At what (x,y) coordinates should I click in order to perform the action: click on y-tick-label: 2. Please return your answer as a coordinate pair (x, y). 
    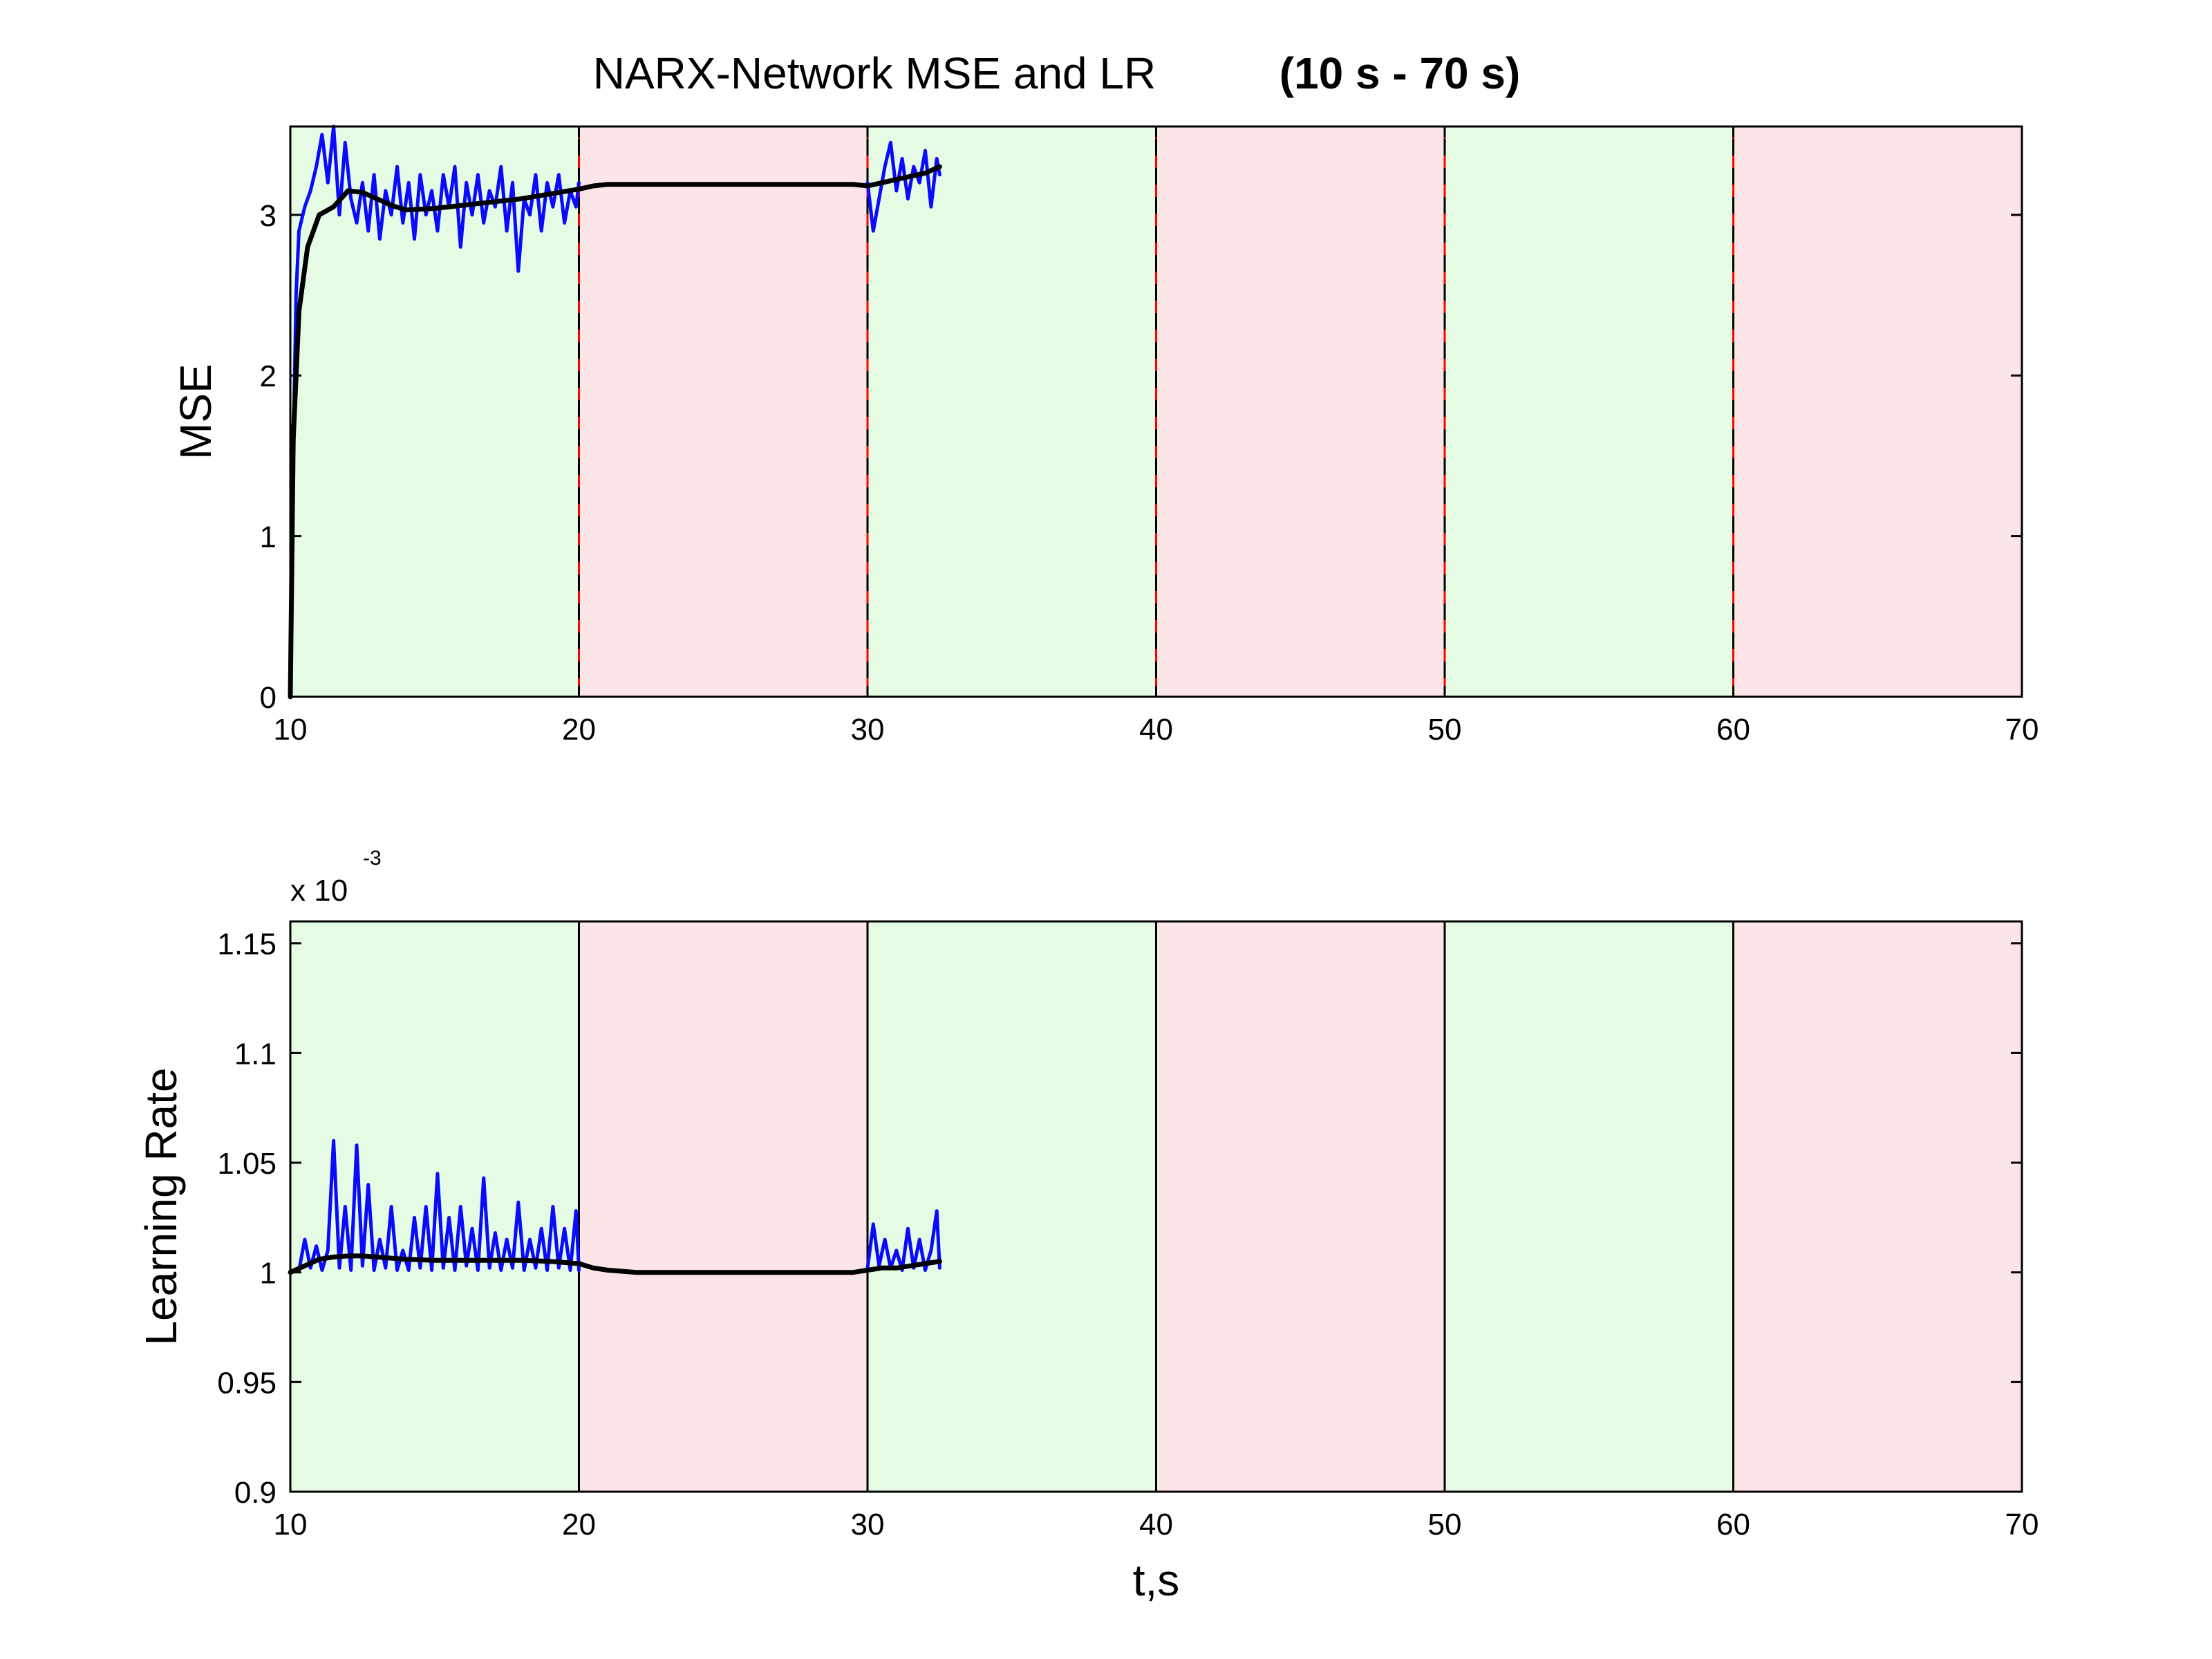
    Looking at the image, I should click on (268, 376).